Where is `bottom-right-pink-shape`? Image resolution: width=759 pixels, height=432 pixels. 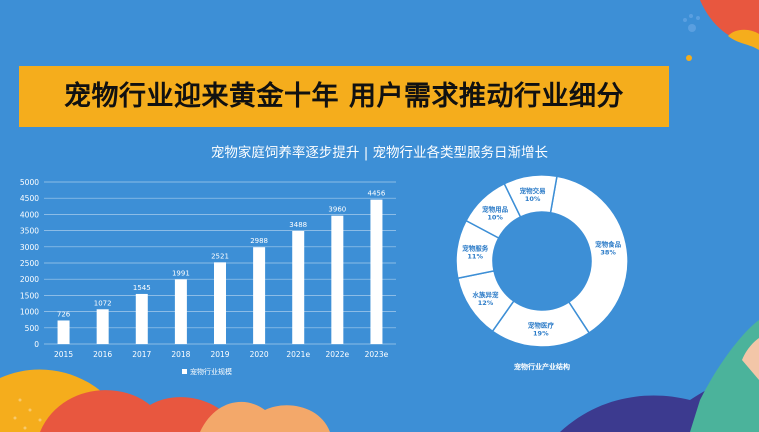
bottom-right-pink-shape is located at coordinates (750, 359).